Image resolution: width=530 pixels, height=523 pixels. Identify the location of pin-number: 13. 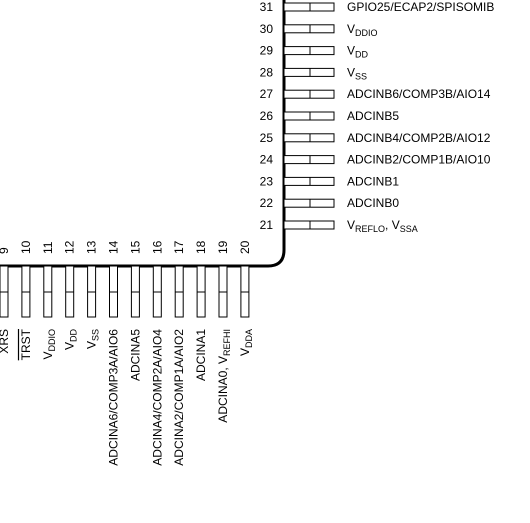
(92, 247).